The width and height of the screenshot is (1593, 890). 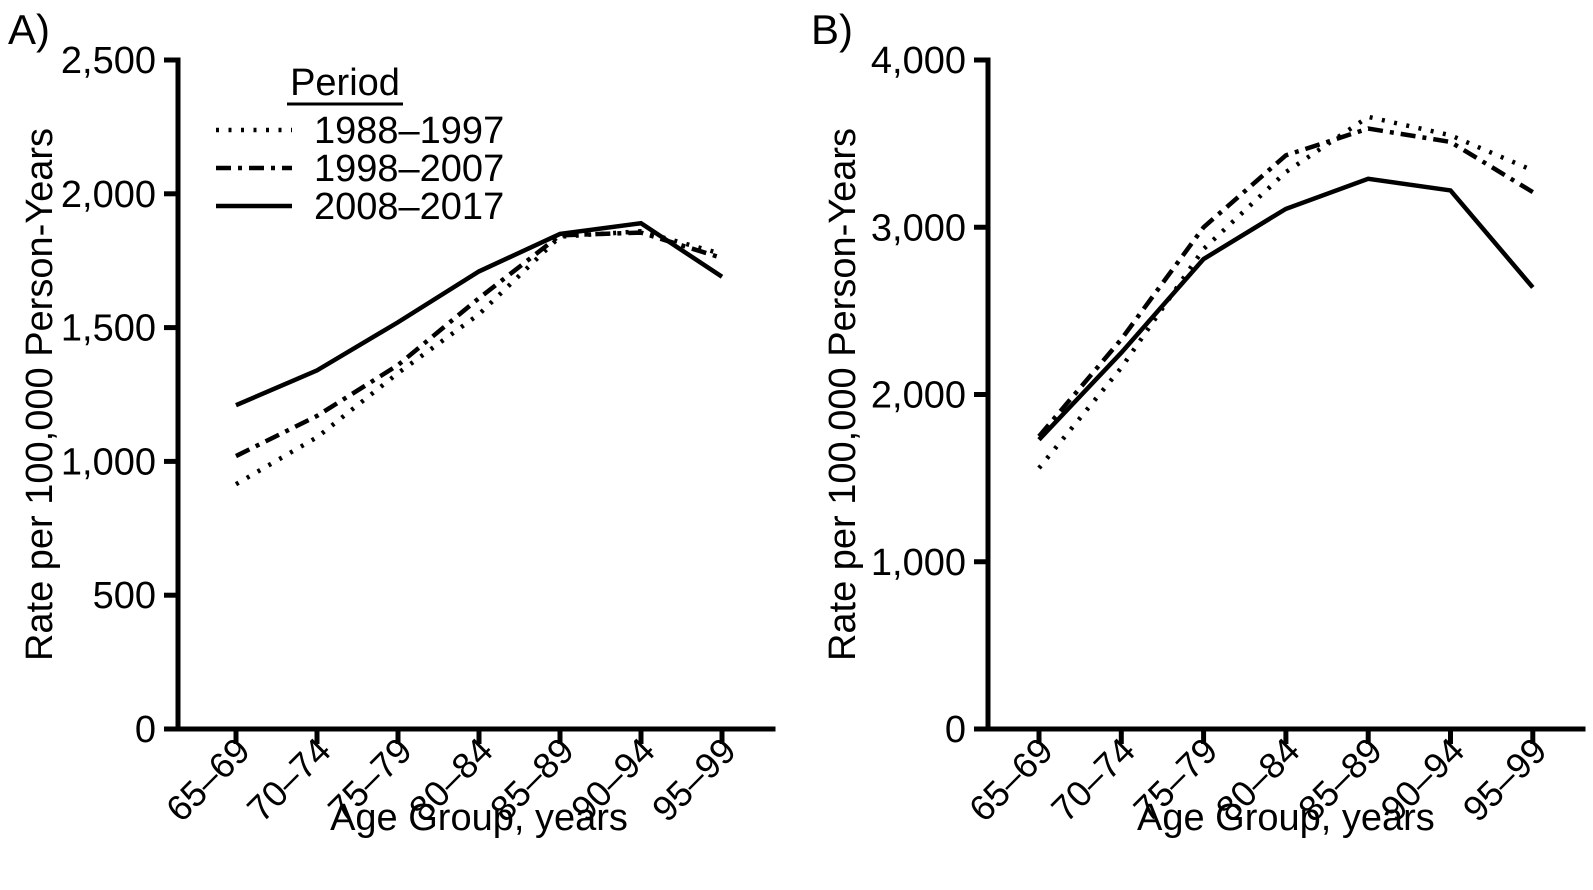 What do you see at coordinates (832, 29) in the screenshot?
I see `panel-label: B)` at bounding box center [832, 29].